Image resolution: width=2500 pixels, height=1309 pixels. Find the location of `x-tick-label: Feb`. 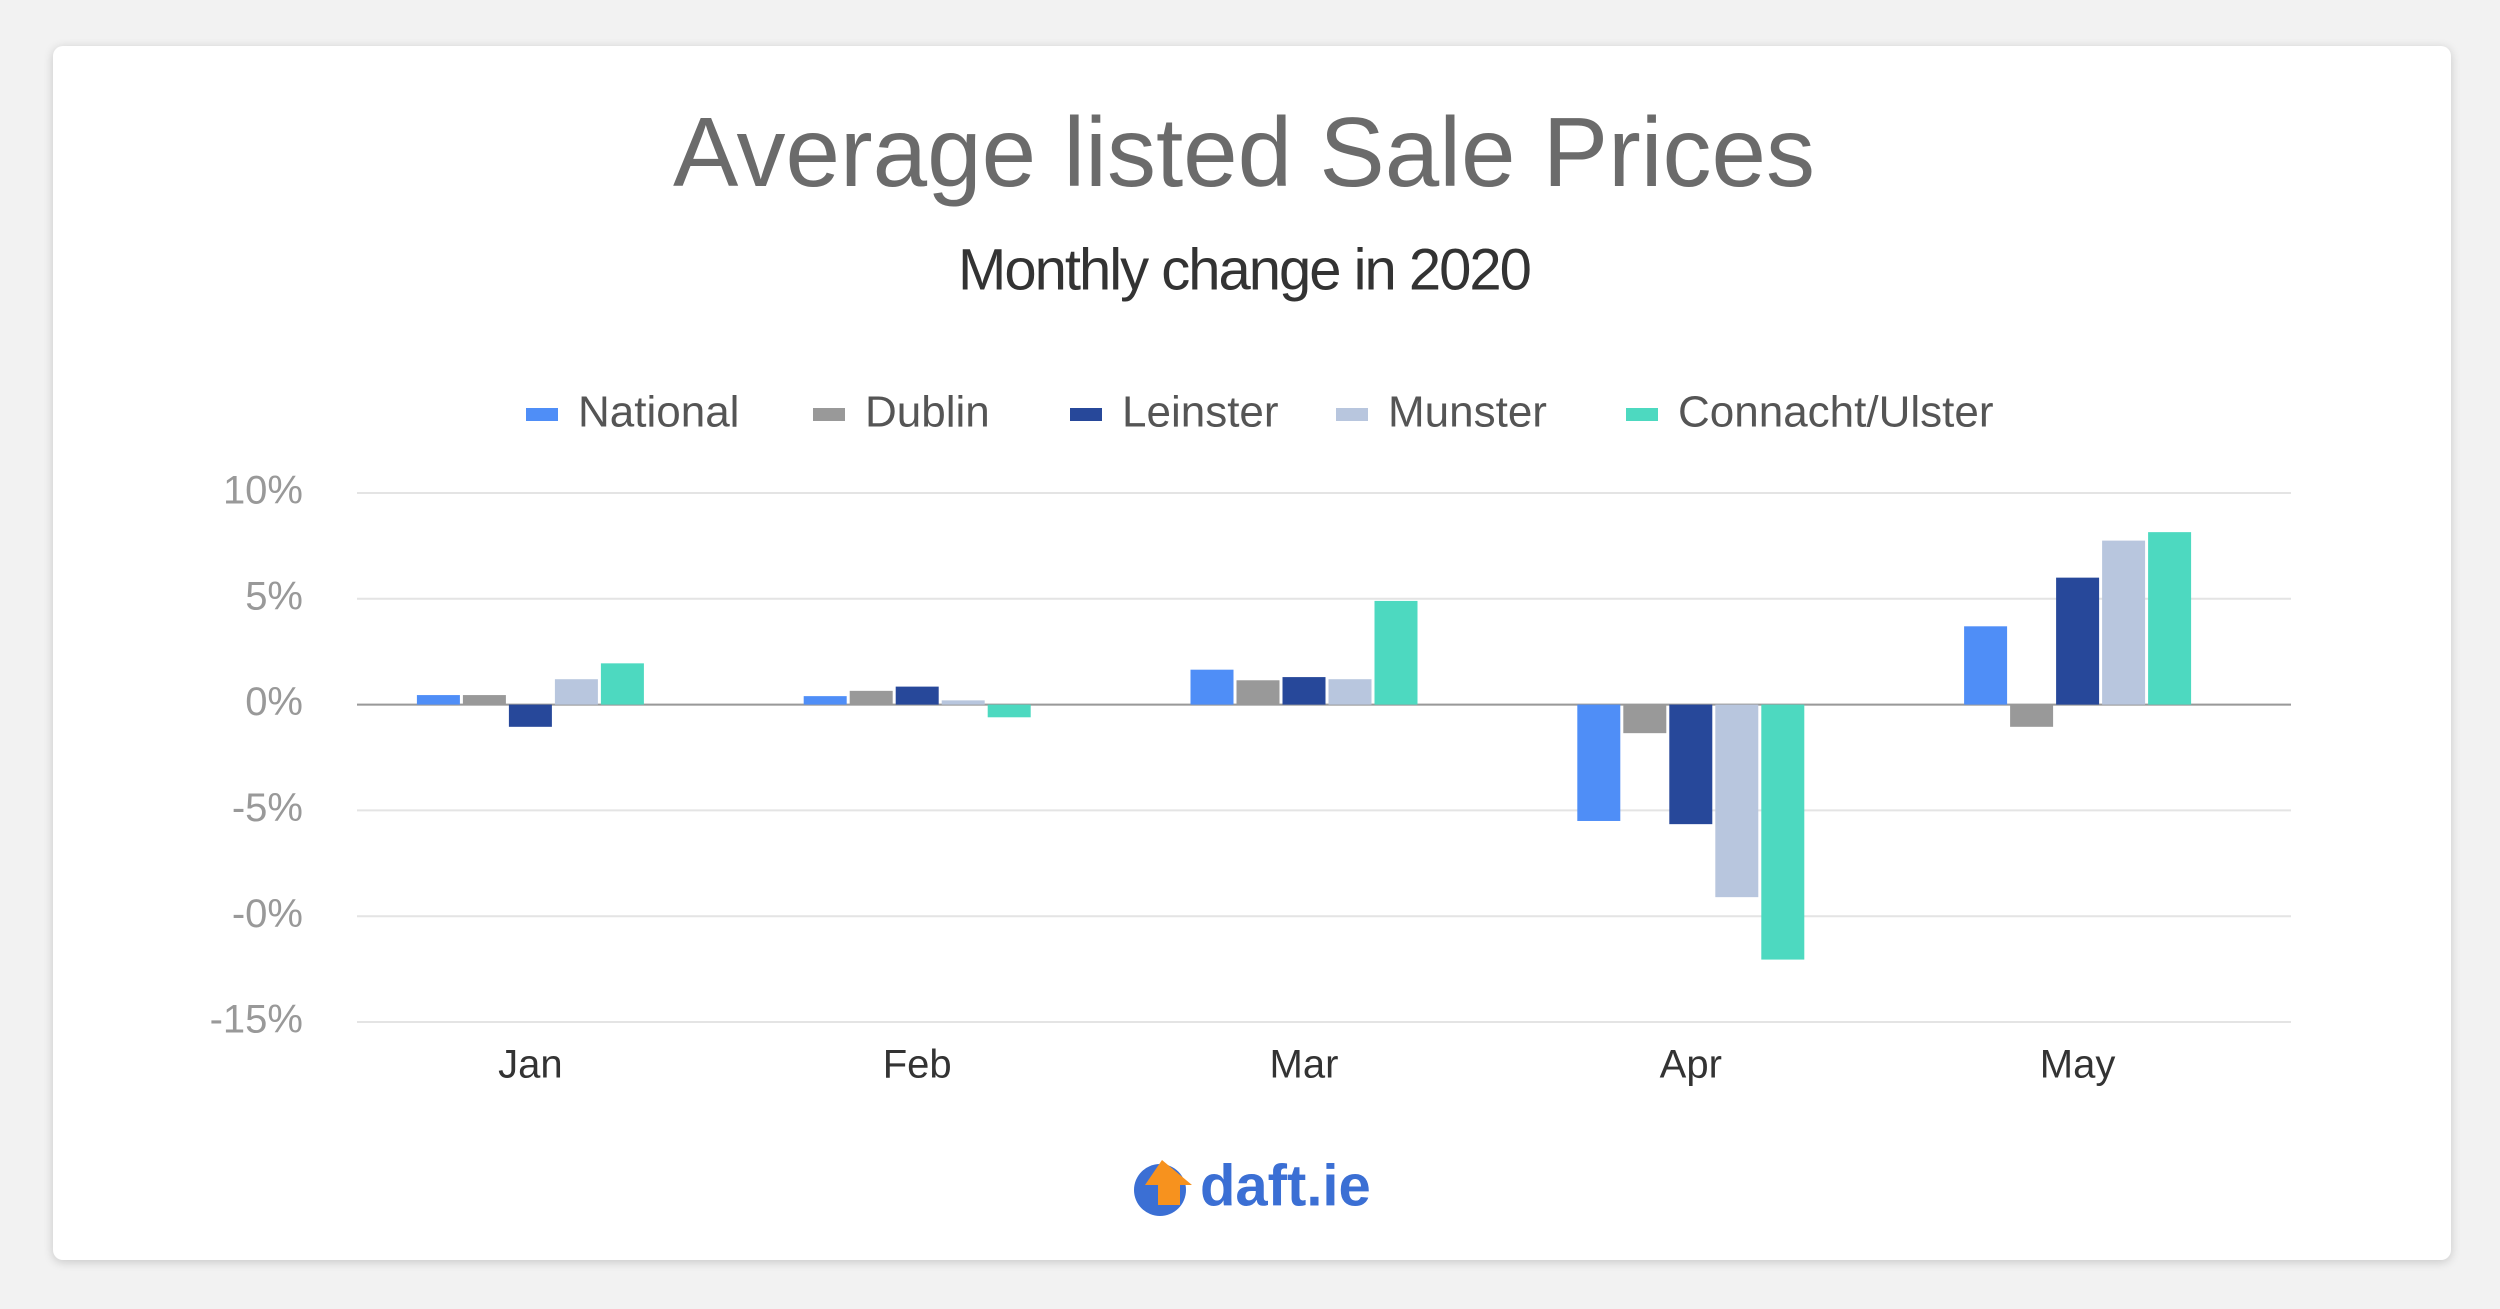

x-tick-label: Feb is located at coordinates (917, 1065).